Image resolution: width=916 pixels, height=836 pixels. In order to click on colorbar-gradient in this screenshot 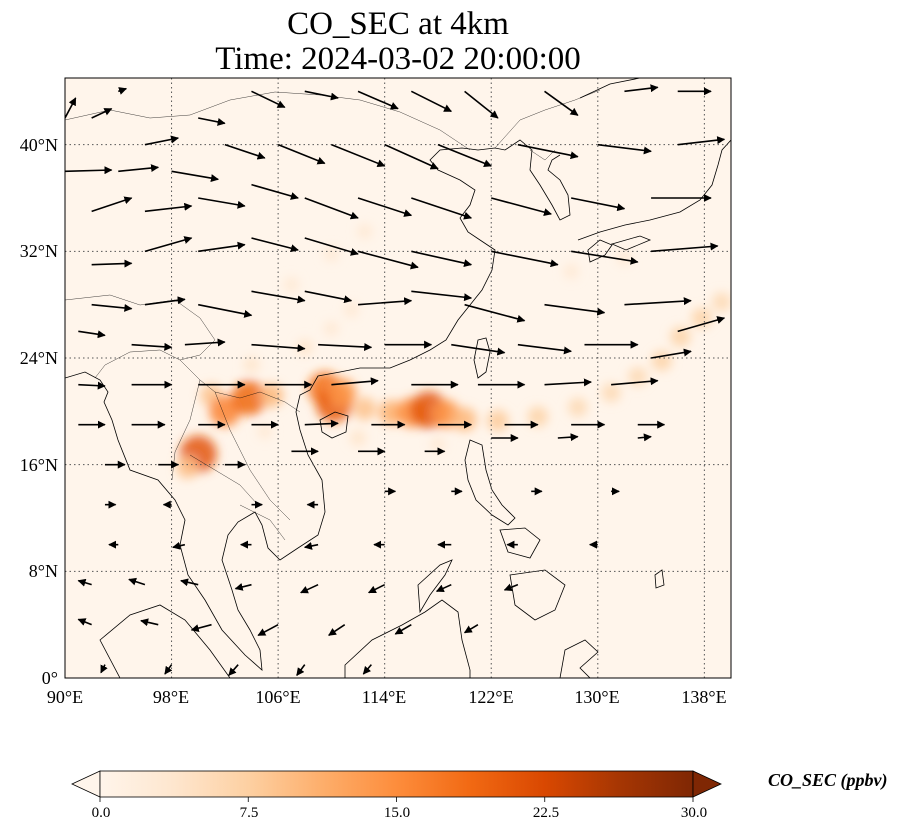, I will do `click(396, 784)`.